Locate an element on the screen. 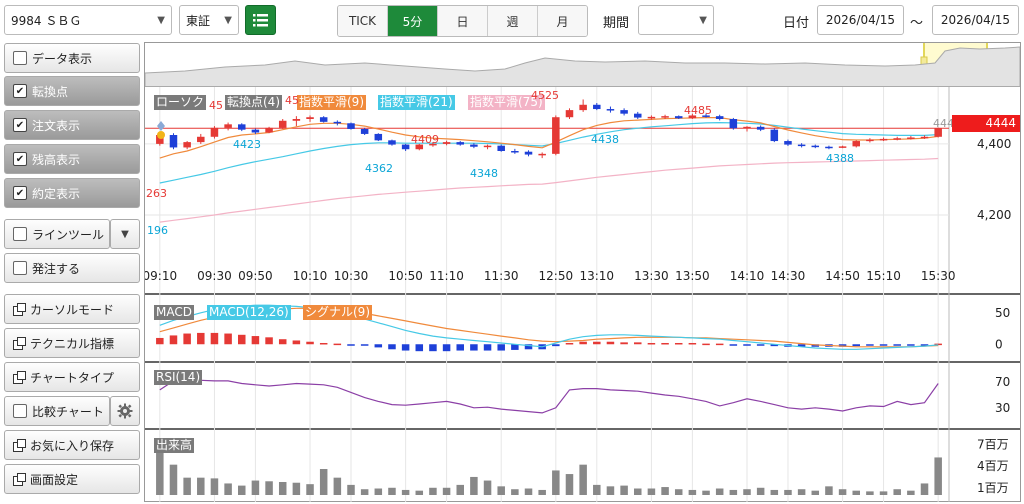 The width and height of the screenshot is (1024, 504). toggle-data-display: データ表示 is located at coordinates (72, 58).